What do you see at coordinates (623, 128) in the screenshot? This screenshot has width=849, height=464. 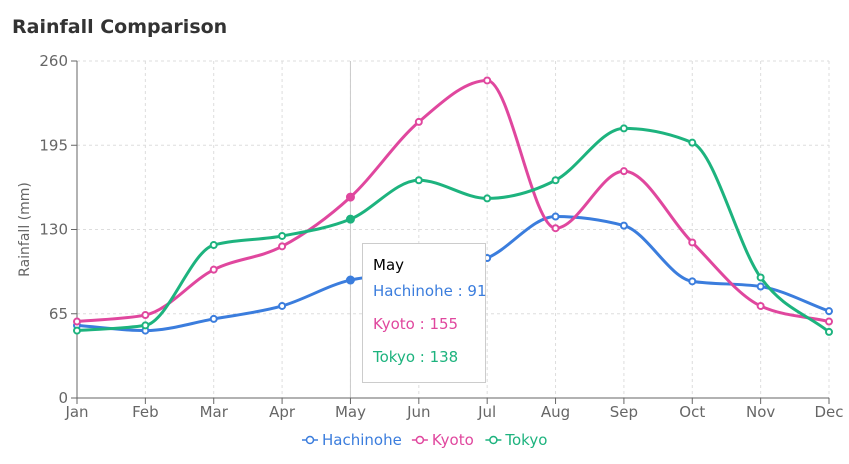 I see `data-point-tokyo-sep` at bounding box center [623, 128].